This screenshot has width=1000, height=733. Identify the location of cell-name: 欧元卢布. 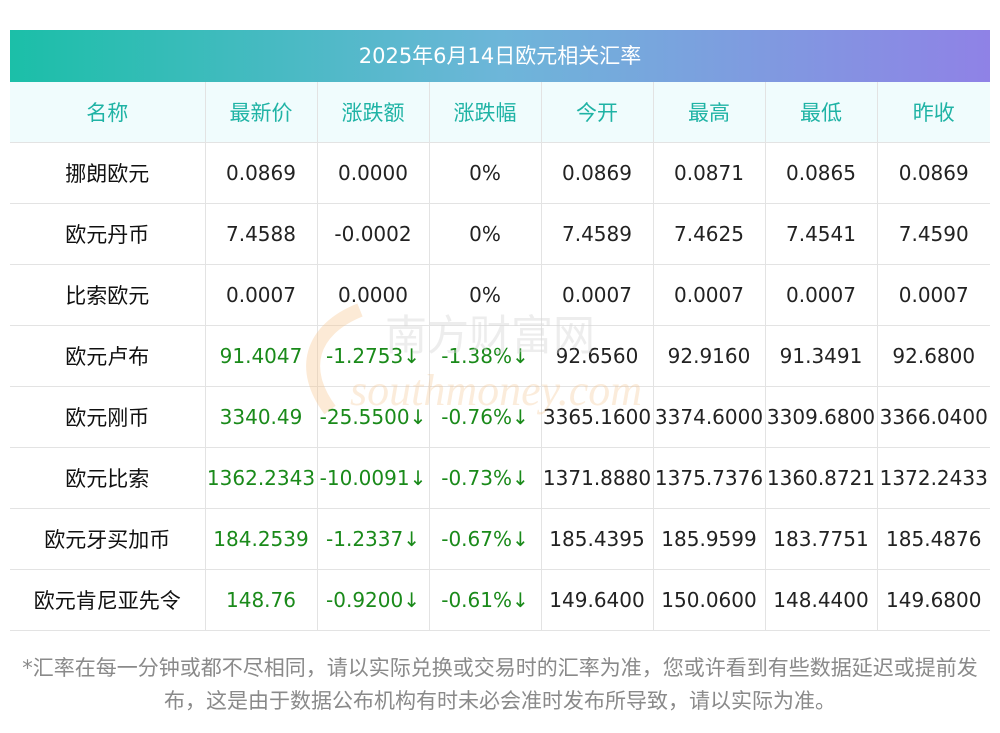
(108, 356).